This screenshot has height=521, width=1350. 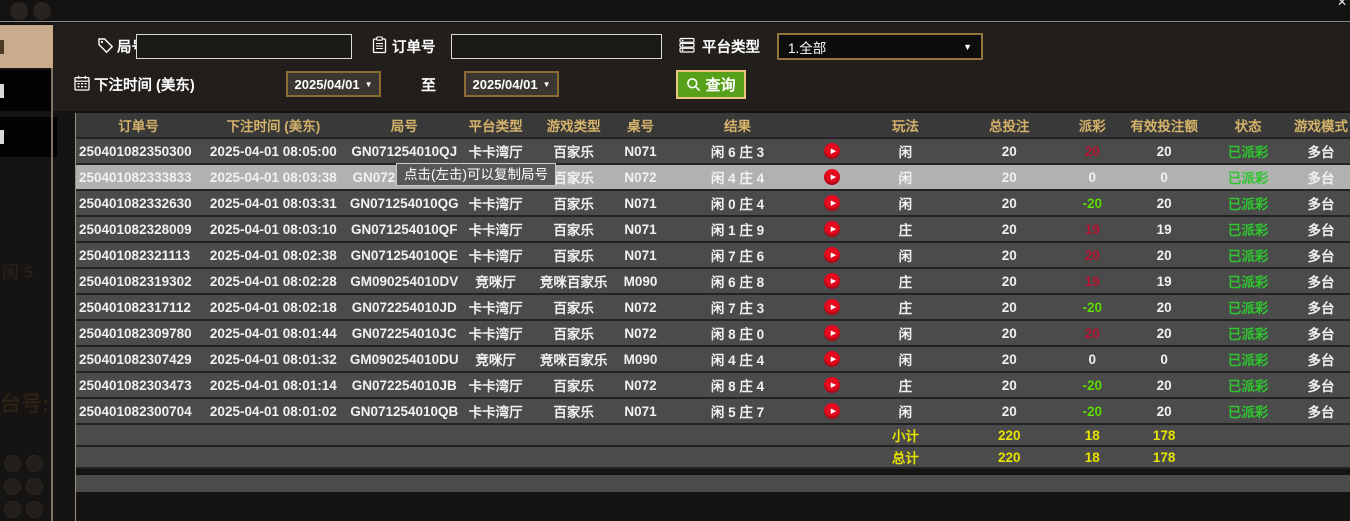 What do you see at coordinates (1009, 126) in the screenshot?
I see `column-header: 总投注` at bounding box center [1009, 126].